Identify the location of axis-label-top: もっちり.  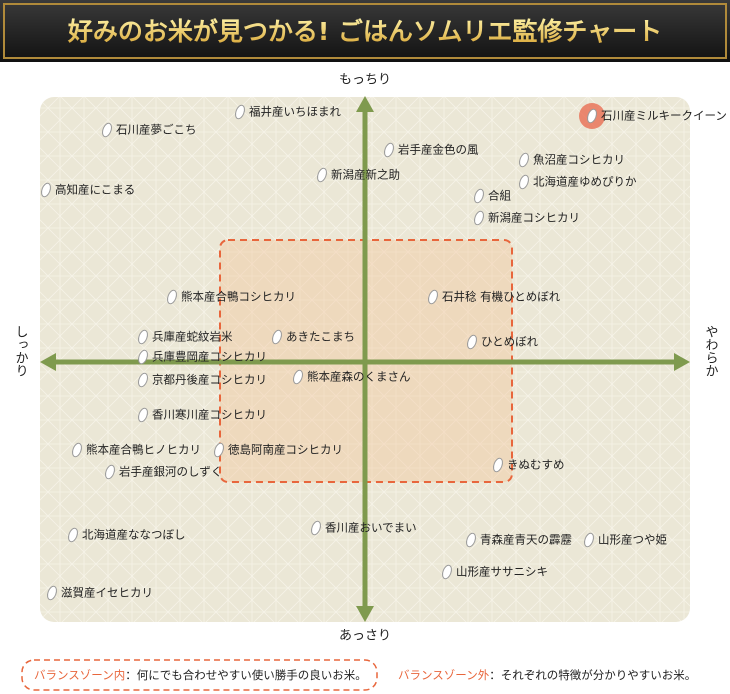
(365, 80).